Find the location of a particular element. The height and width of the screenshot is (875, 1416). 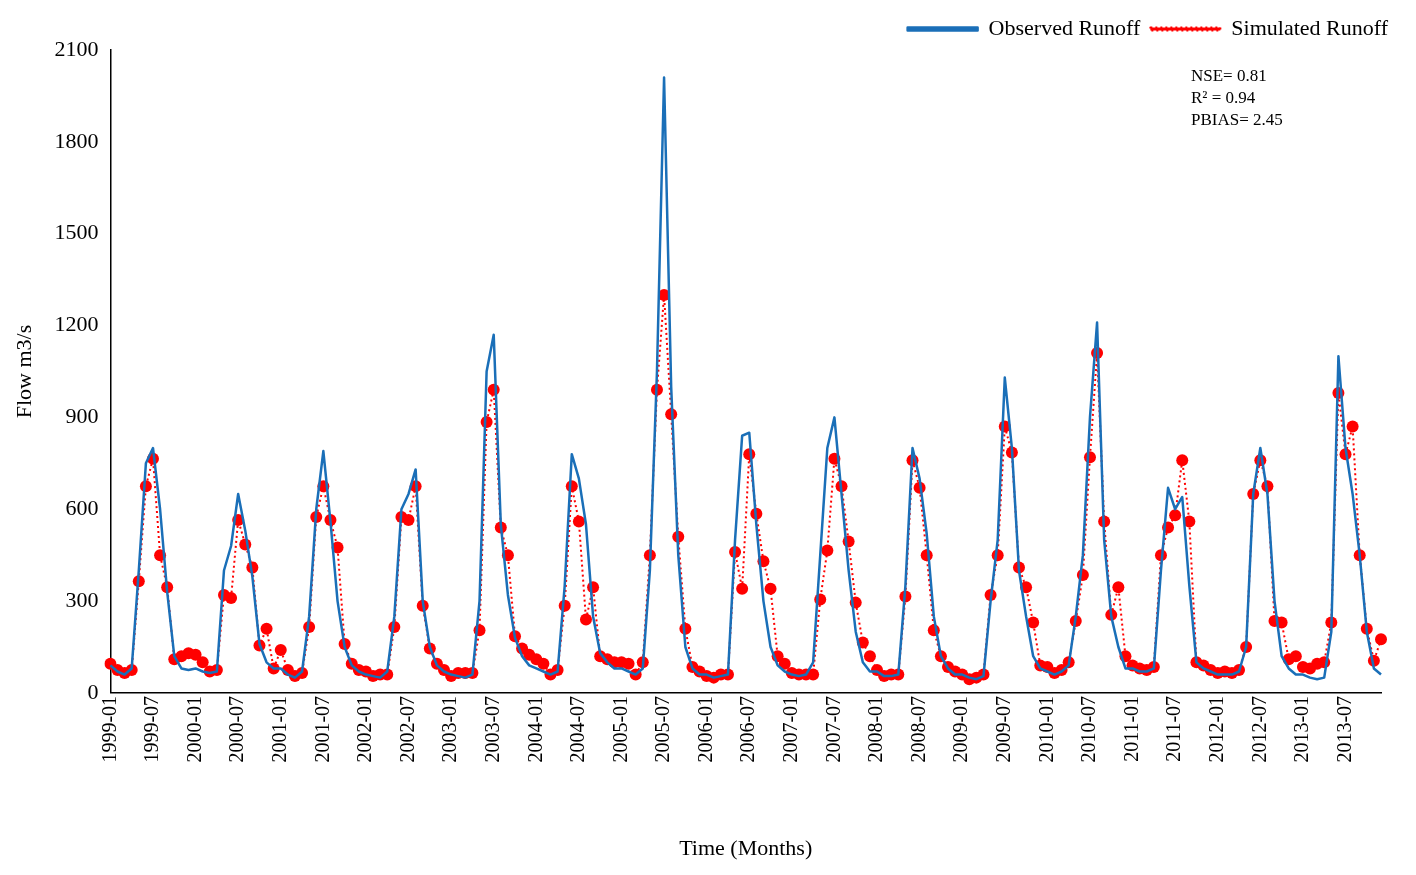

x-axis-title: Time (Months) is located at coordinates (746, 847).